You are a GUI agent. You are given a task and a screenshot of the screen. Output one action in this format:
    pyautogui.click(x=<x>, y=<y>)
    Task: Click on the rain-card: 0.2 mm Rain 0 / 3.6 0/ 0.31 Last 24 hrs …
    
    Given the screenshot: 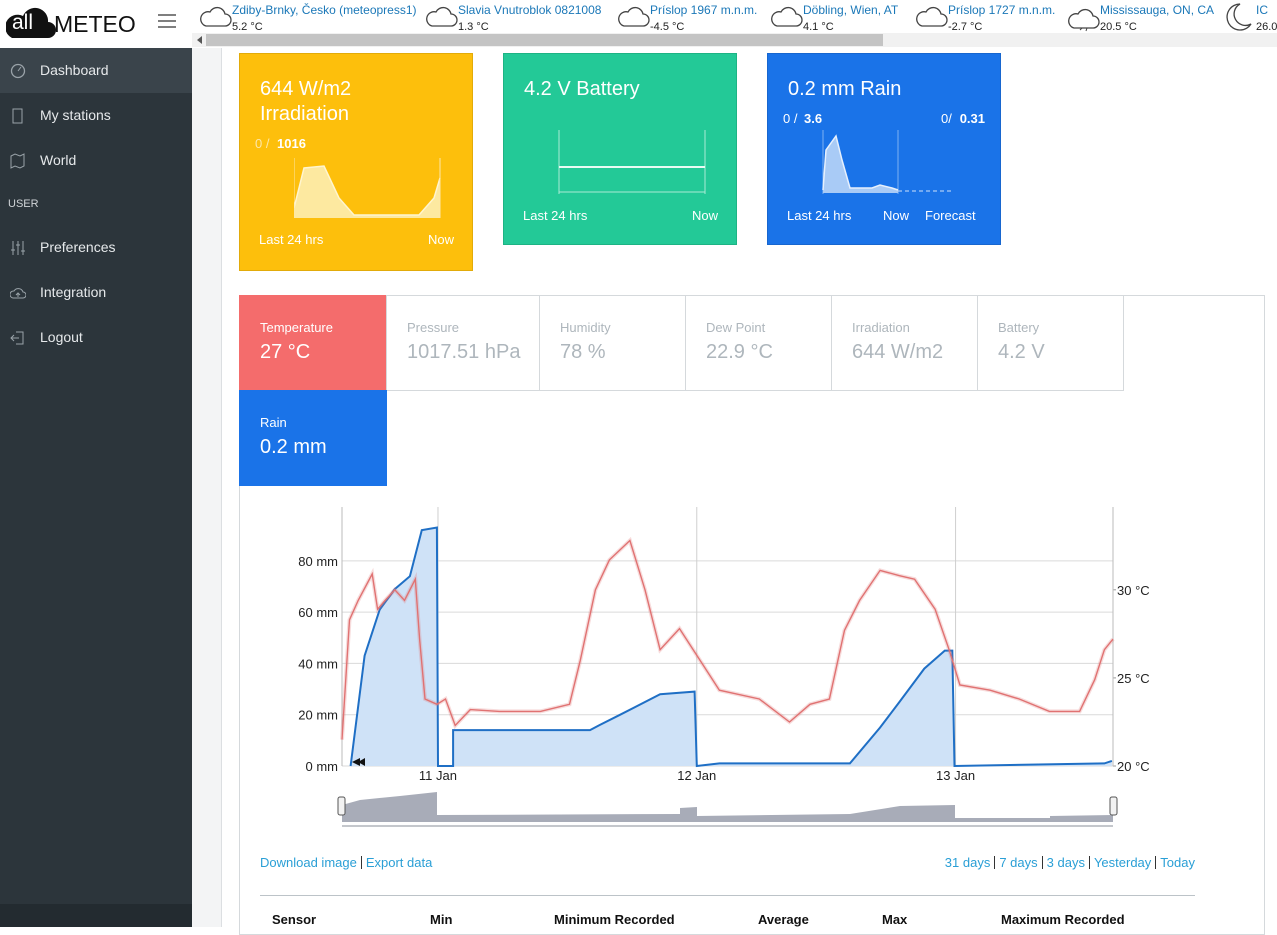 What is the action you would take?
    pyautogui.click(x=884, y=149)
    